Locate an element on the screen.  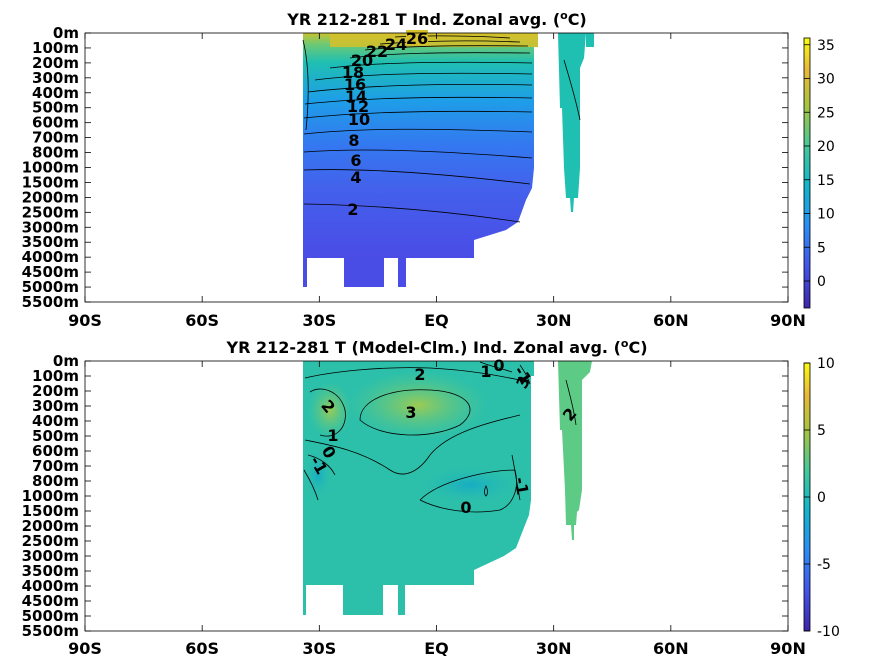
chart-1-colorbar-bar is located at coordinates (807, 173).